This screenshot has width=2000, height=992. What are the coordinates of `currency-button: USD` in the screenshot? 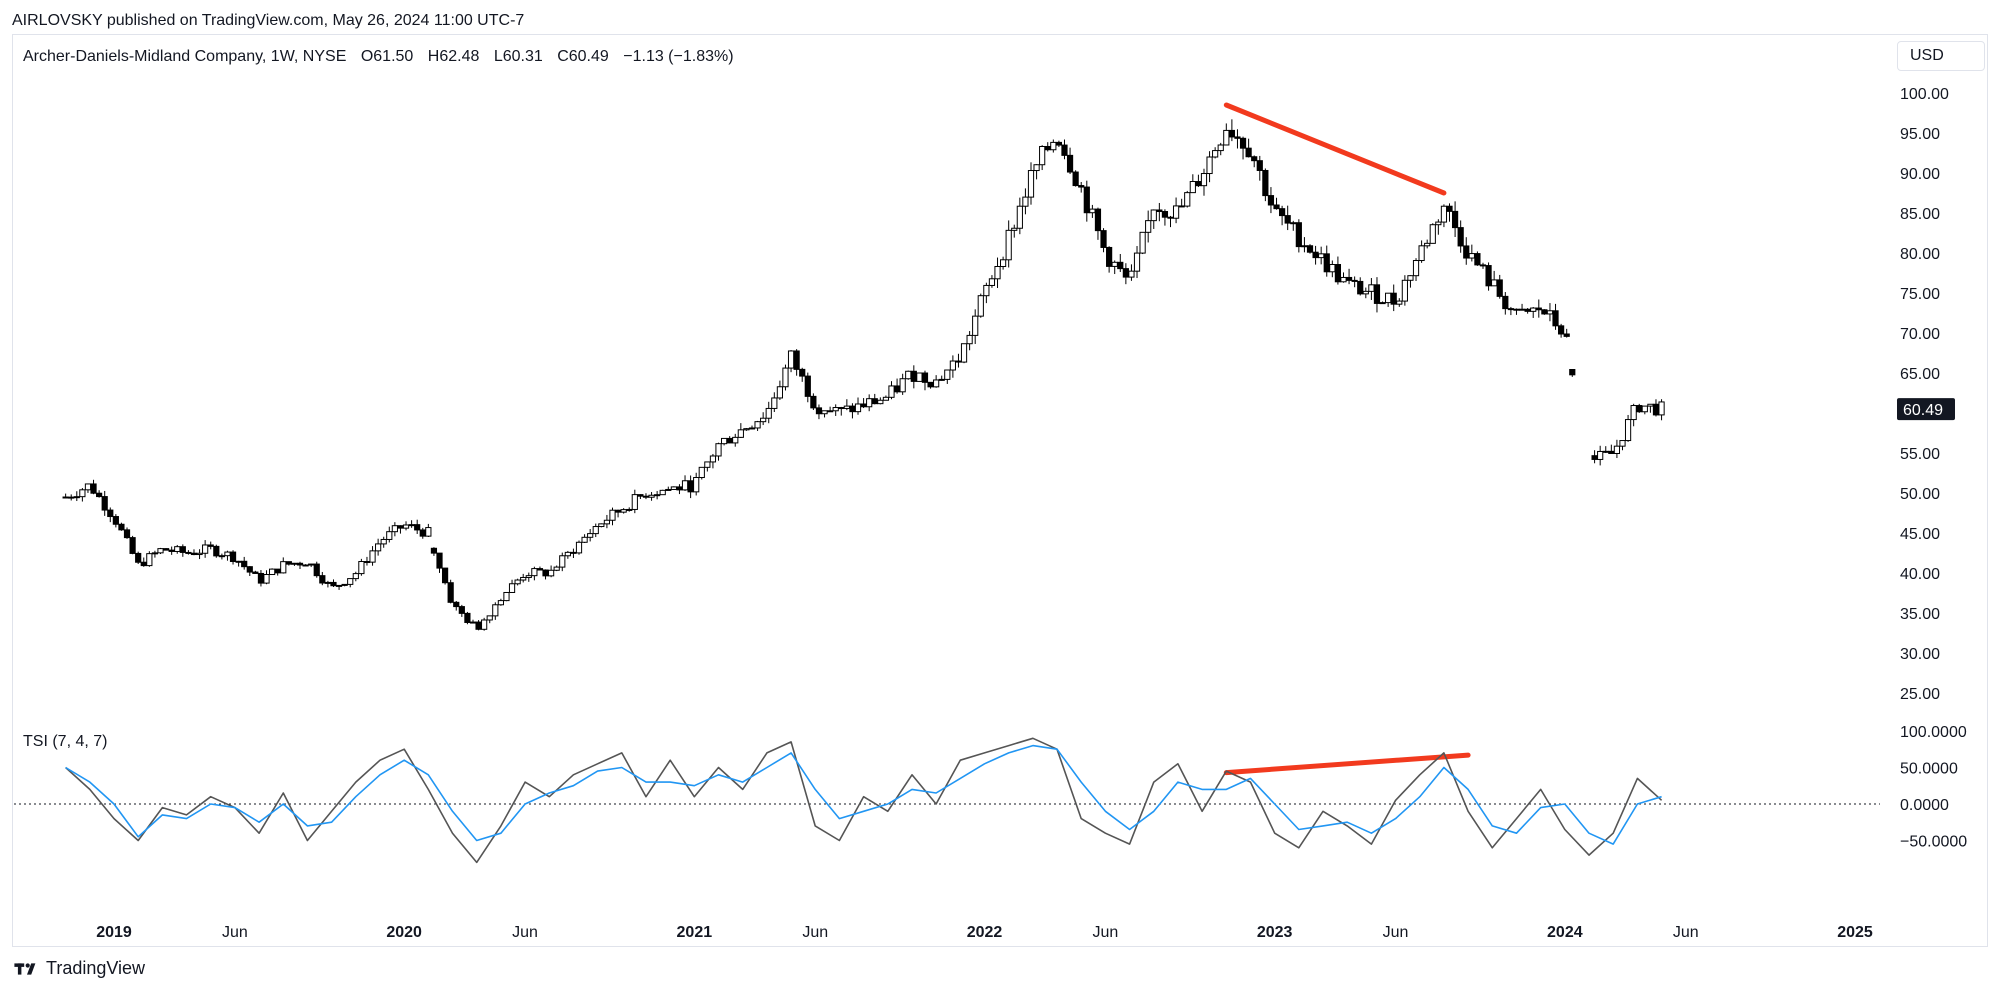 It's located at (1941, 56).